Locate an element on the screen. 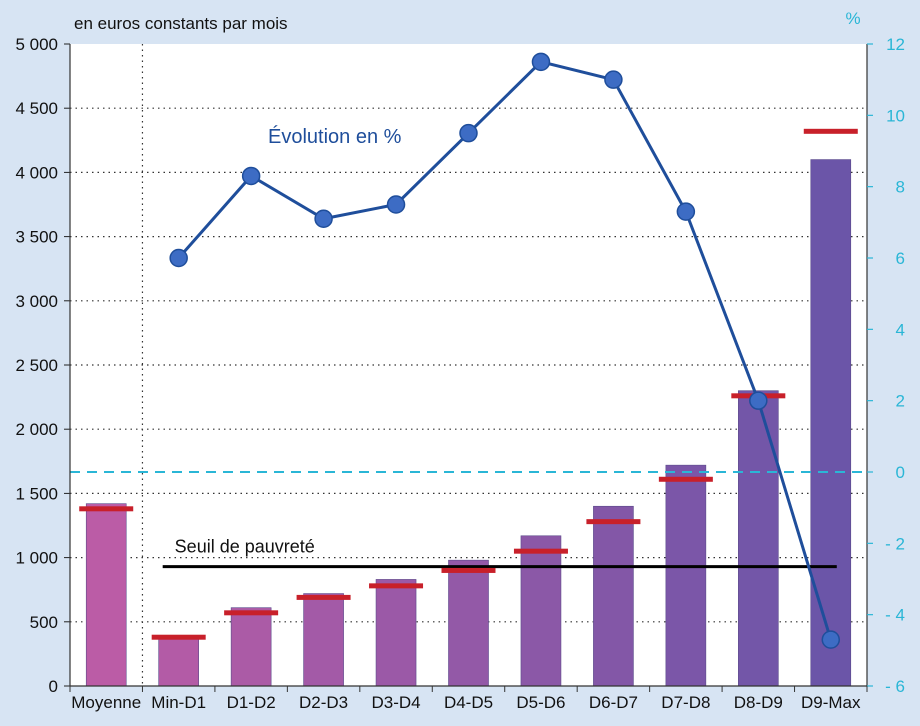  left-tick-label: 3 500 is located at coordinates (36, 237).